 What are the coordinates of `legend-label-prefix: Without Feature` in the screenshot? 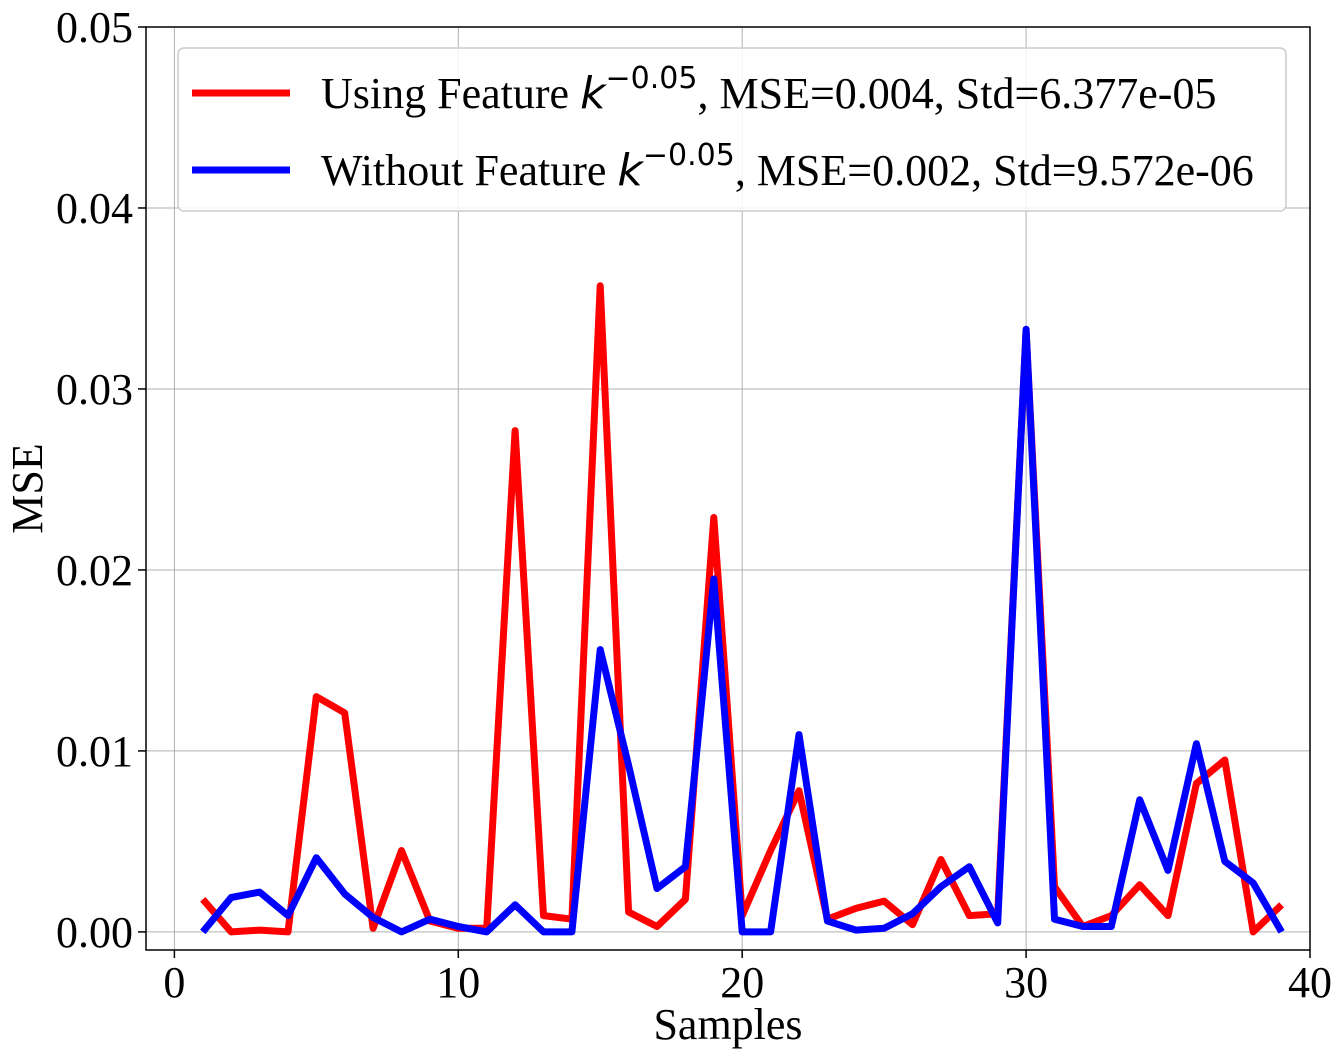 It's located at (469, 170).